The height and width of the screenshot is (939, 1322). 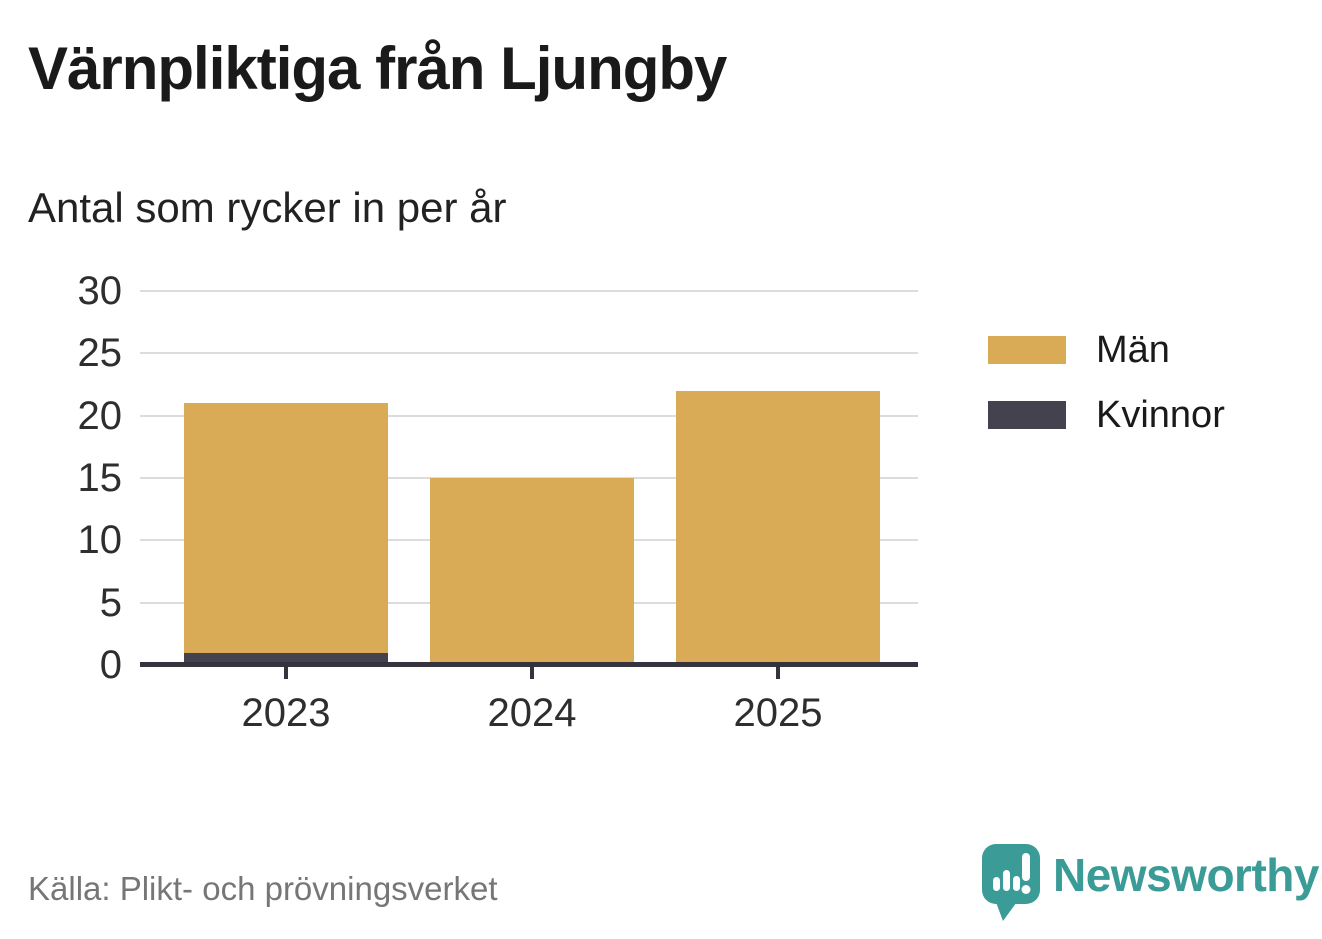 I want to click on source-note: Källa: Plikt- och prövningsverket, so click(x=263, y=888).